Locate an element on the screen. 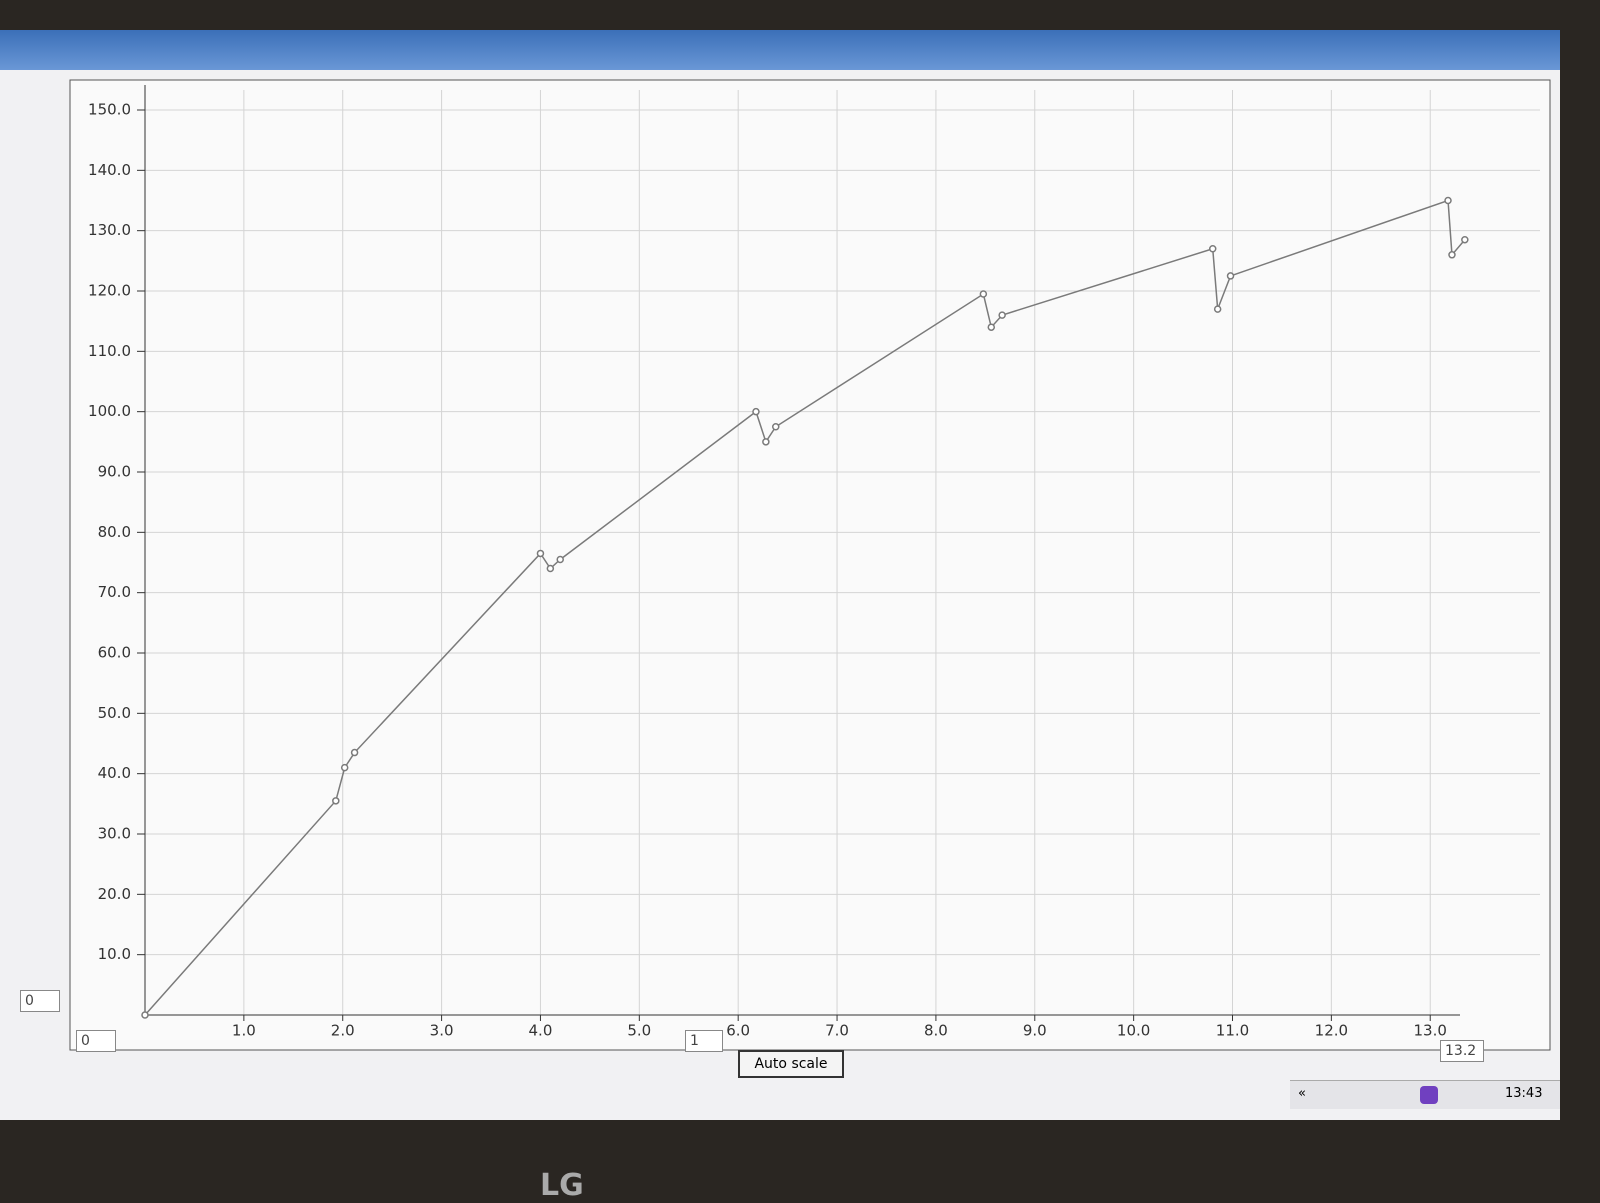 This screenshot has height=1203, width=1600. auto-scale-button: Auto scale is located at coordinates (791, 1064).